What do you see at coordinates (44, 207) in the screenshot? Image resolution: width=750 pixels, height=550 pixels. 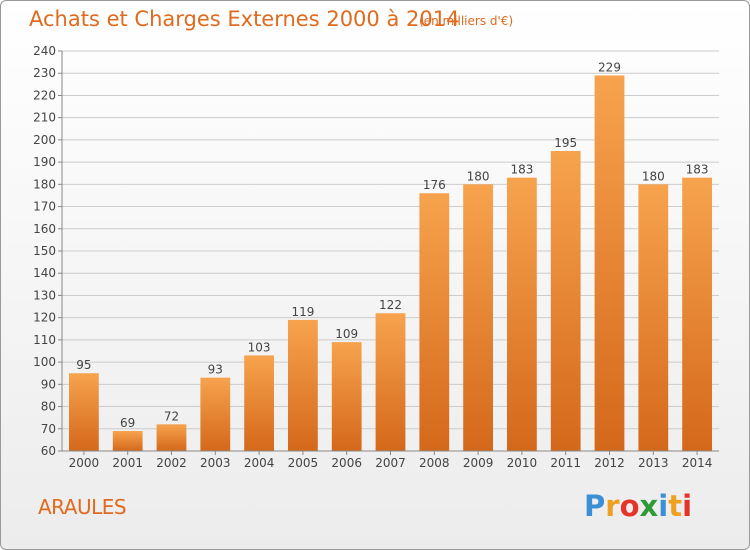 I see `y-tick-label: 170` at bounding box center [44, 207].